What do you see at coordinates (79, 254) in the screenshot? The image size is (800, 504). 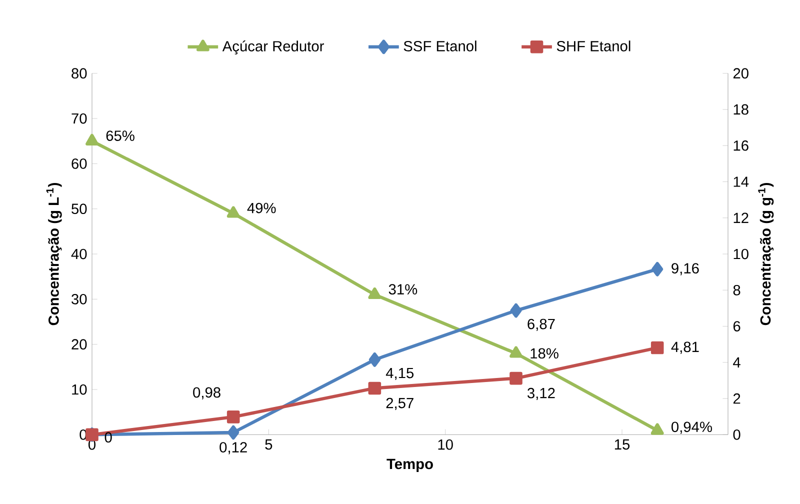 I see `y-tick-label: 40` at bounding box center [79, 254].